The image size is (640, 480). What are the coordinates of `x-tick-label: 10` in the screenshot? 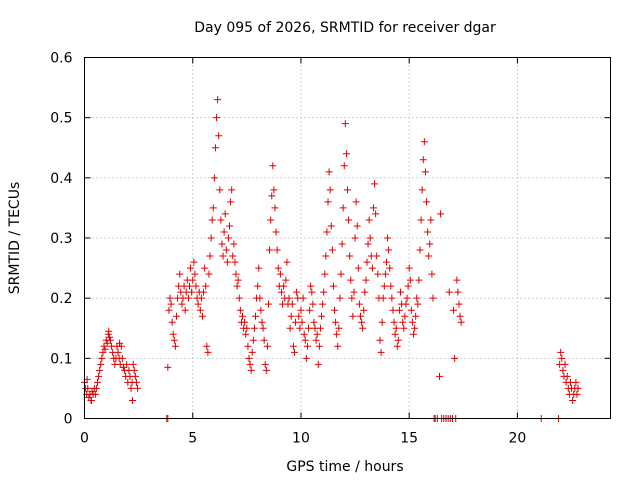 It's located at (301, 439).